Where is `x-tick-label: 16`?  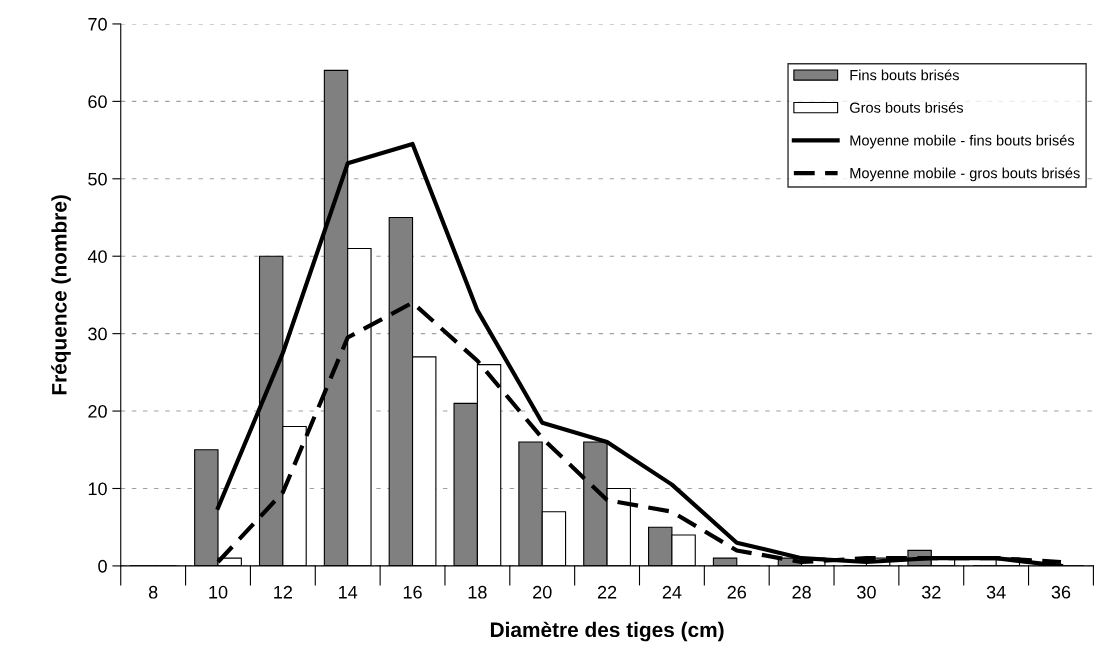 x-tick-label: 16 is located at coordinates (412, 592).